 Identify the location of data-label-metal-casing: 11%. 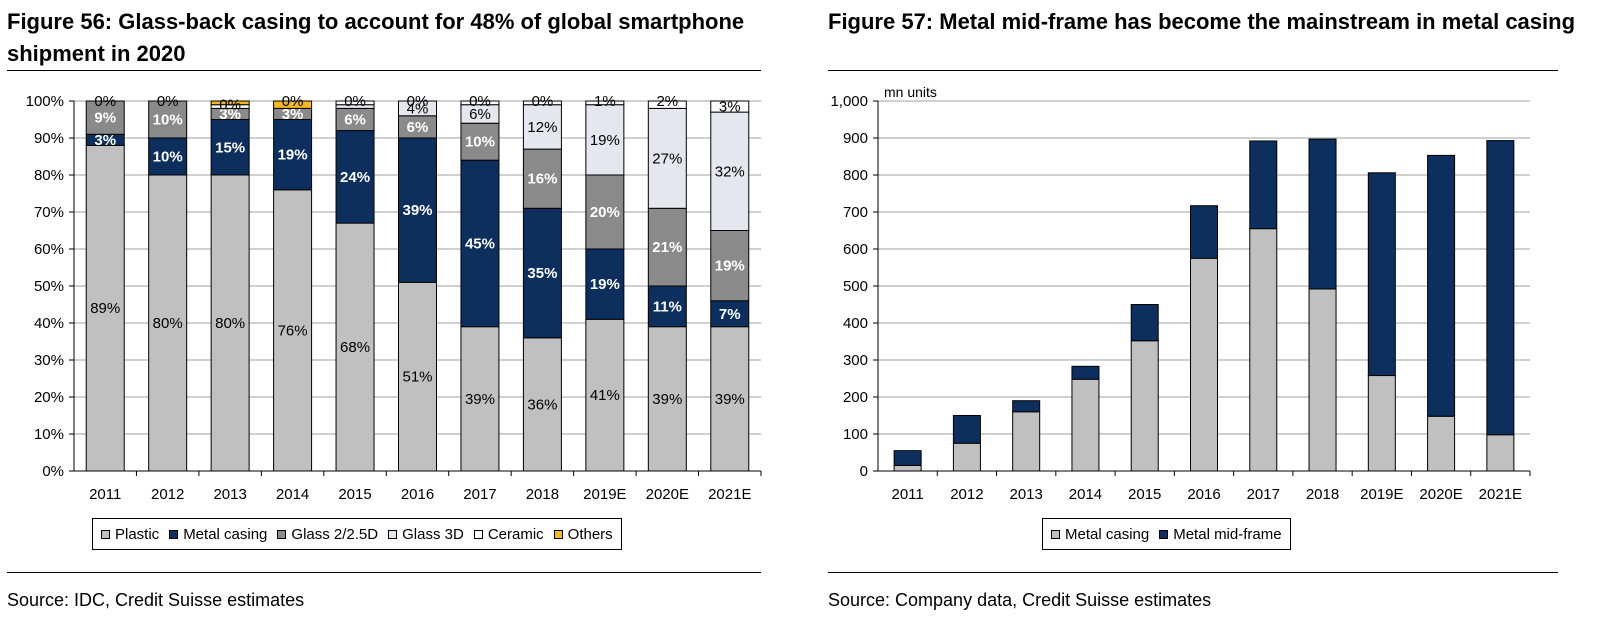
(667, 306).